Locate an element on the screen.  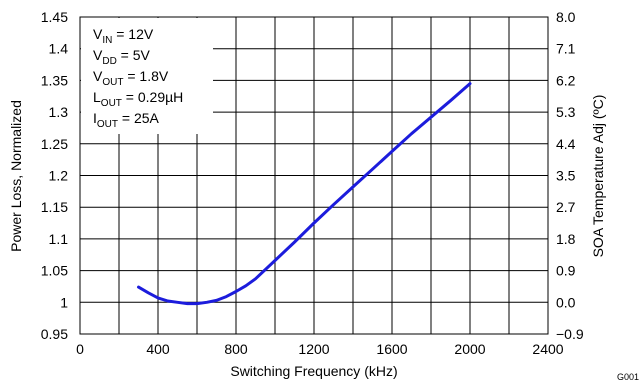
y-tick-labels: 0.95 1 1.05 1.1 1.15 1.2 1.25 1.3 1.35 1.4 1.45 is located at coordinates (54, 175).